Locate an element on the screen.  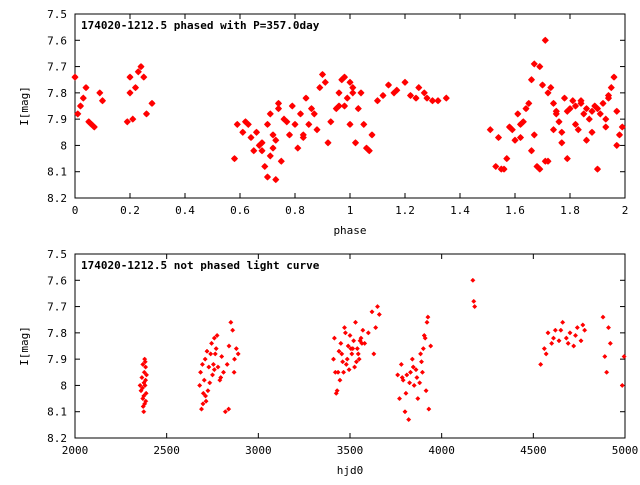
phased-y-tick-label: 7.5 is located at coordinates (57, 14).